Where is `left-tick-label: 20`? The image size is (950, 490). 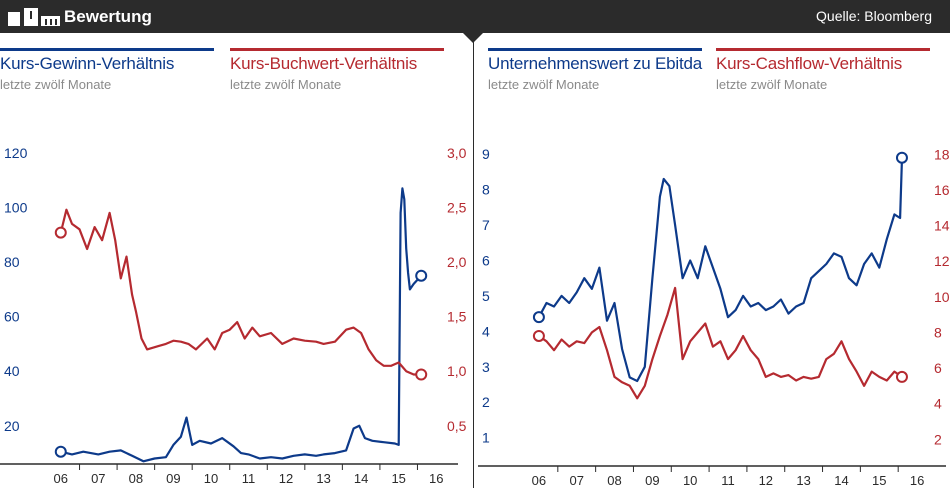
left-tick-label: 20 is located at coordinates (12, 426).